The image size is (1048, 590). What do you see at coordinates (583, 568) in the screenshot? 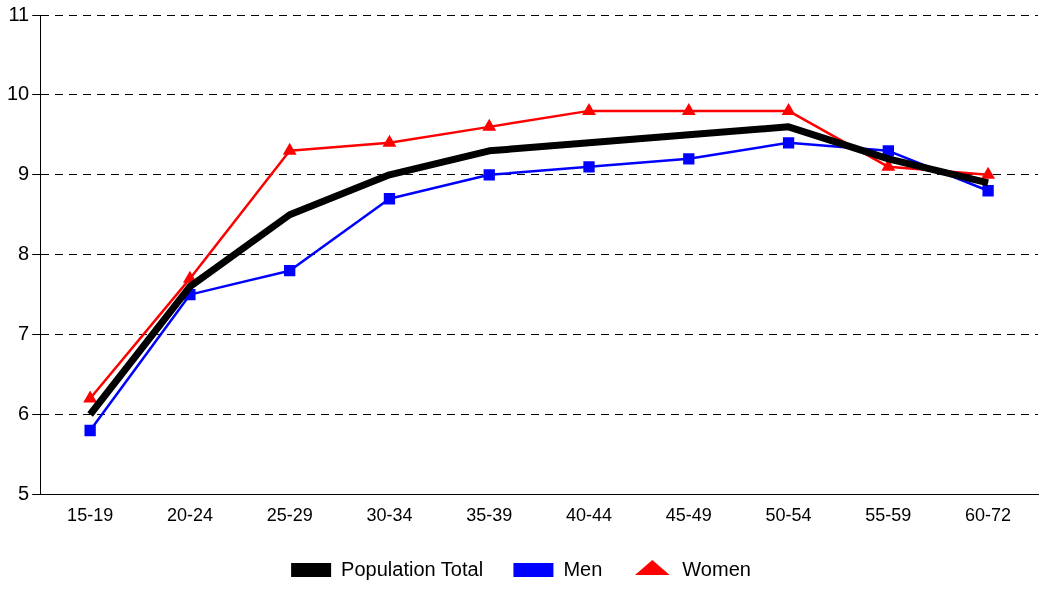
I see `legend-label: Men` at bounding box center [583, 568].